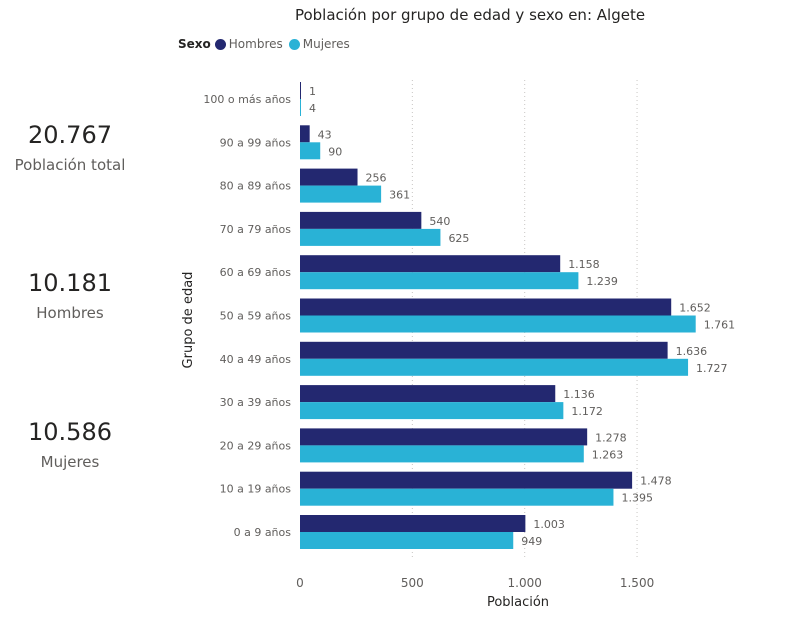 The image size is (804, 633). I want to click on data-label-mujeres-3: 625, so click(458, 238).